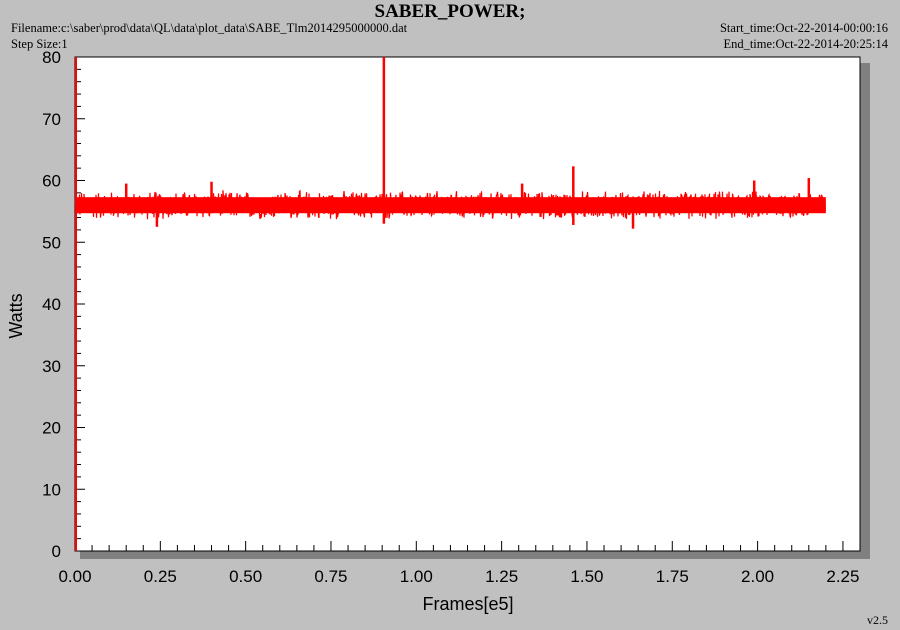 The image size is (900, 630). Describe the element at coordinates (450, 11) in the screenshot. I see `chart-title: SABER_POWER;` at that location.